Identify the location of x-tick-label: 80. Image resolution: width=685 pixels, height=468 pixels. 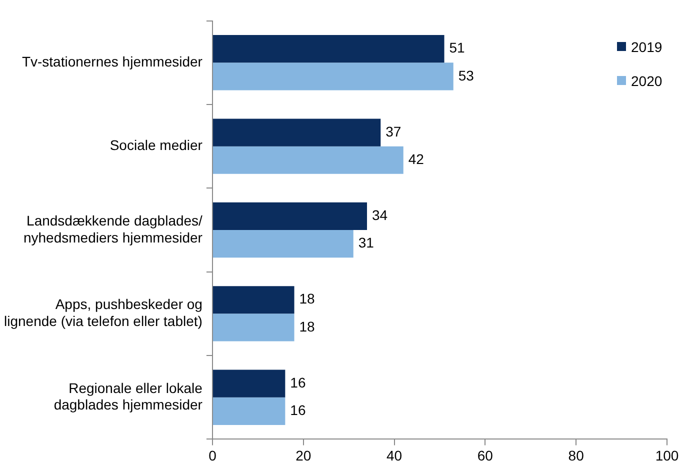
(576, 455).